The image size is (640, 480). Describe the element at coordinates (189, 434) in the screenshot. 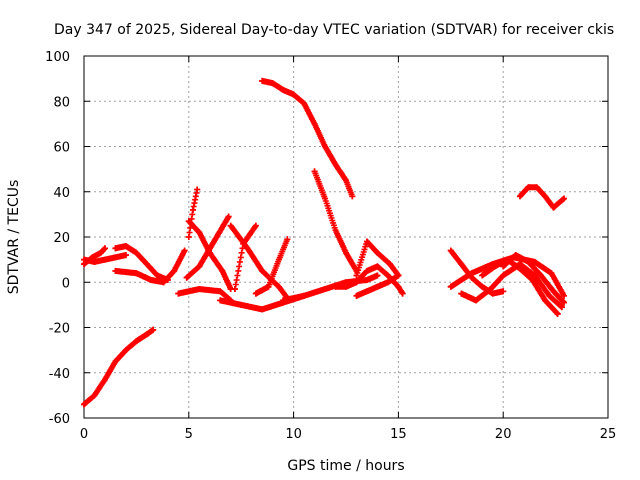

I see `x-tick-label: 5` at that location.